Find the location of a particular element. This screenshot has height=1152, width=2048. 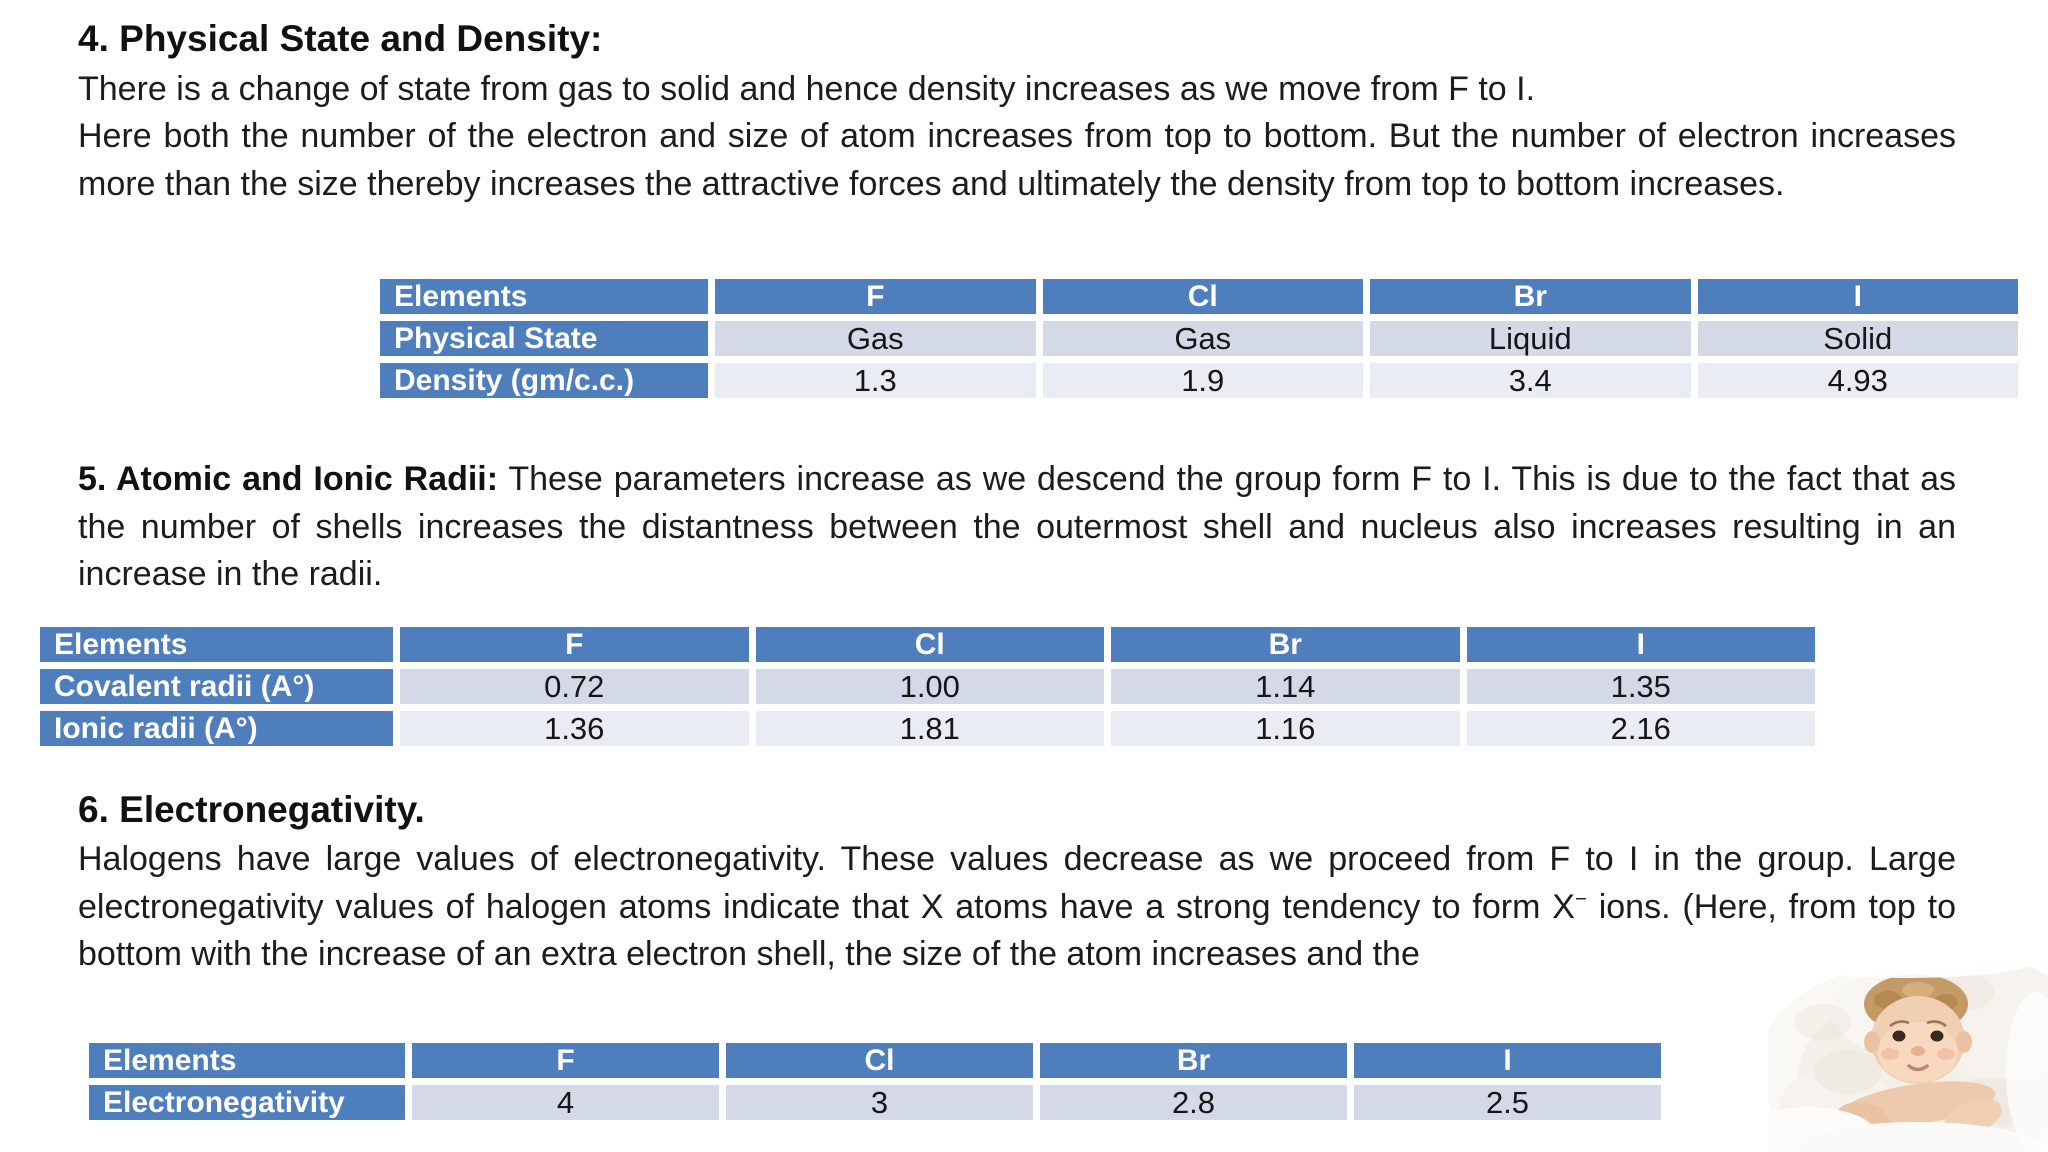

section4-heading: 4. Physical State and Density: is located at coordinates (340, 38).